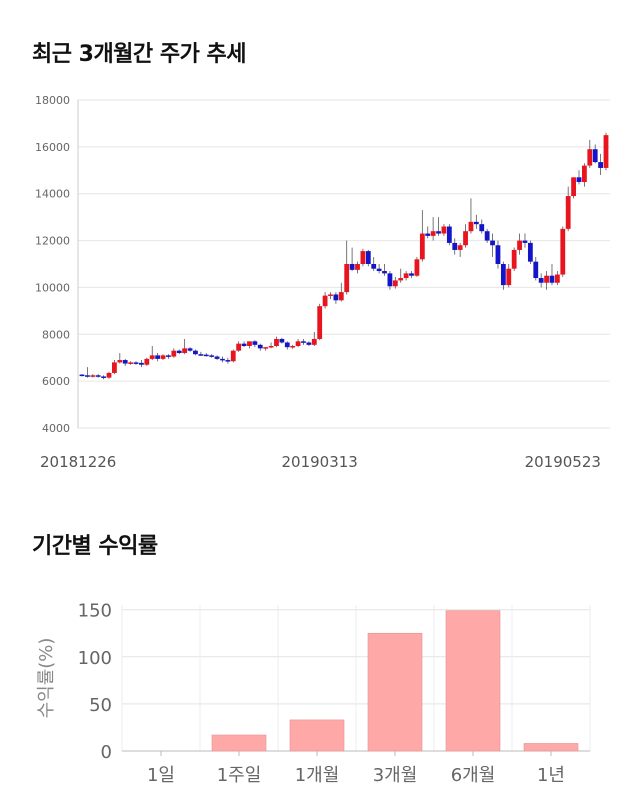 The width and height of the screenshot is (640, 810). I want to click on x-tick-label: 1일, so click(161, 775).